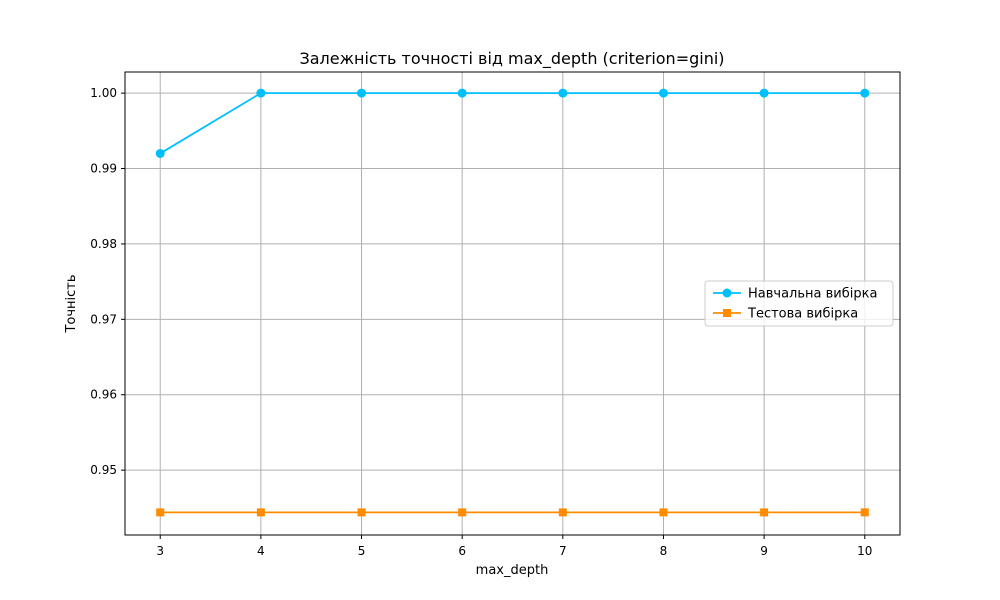 The width and height of the screenshot is (1000, 600). Describe the element at coordinates (727, 313) in the screenshot. I see `legend-marker-square` at that location.